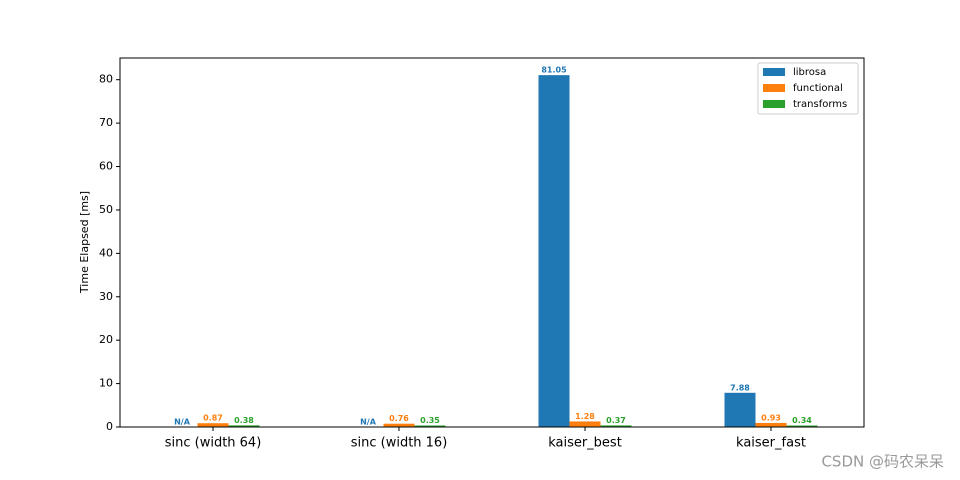  Describe the element at coordinates (554, 70) in the screenshot. I see `value-label: 81.05` at that location.